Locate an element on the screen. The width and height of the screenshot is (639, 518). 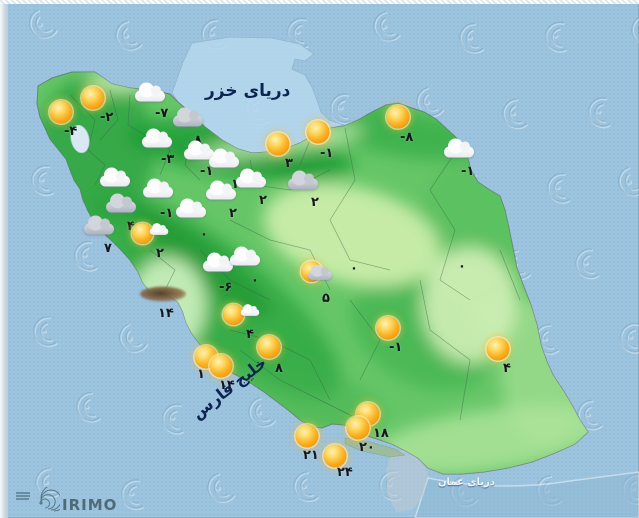
lake-urmia is located at coordinates (80, 139).